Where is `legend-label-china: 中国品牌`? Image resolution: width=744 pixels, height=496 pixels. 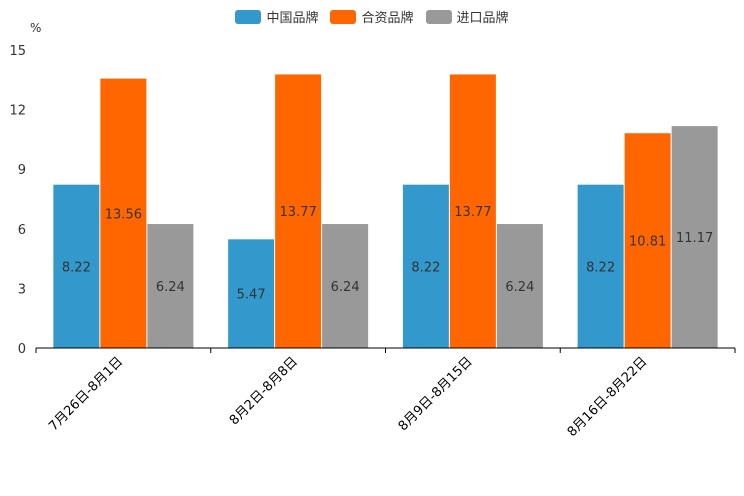
legend-label-china: 中国品牌 is located at coordinates (292, 18).